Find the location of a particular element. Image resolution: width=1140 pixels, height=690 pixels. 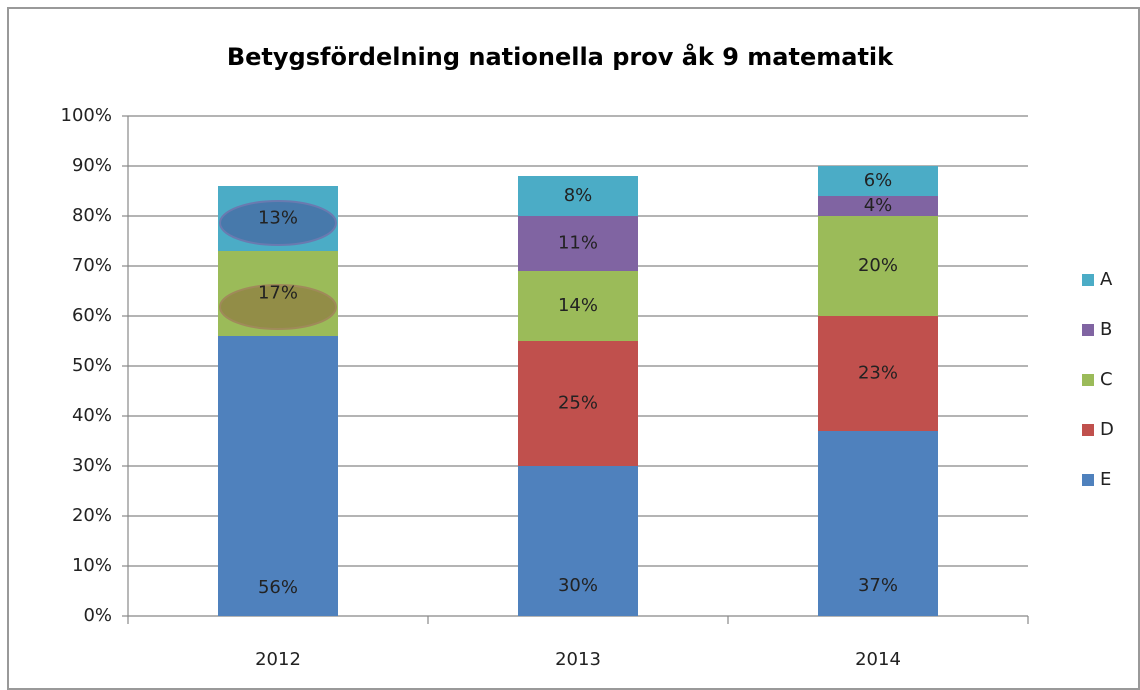

y-tick-label: 40% is located at coordinates (92, 415).